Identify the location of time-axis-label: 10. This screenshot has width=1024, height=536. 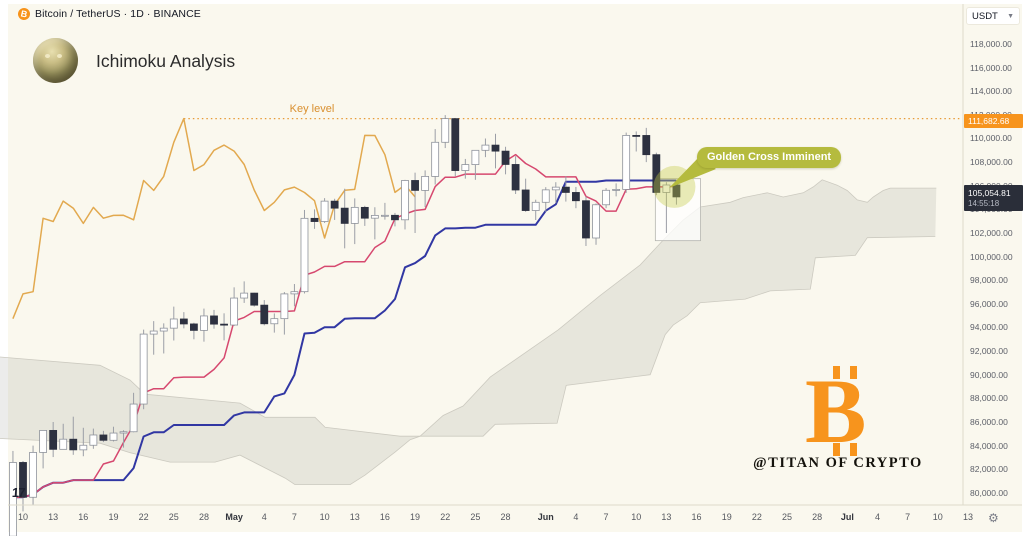
(937, 517).